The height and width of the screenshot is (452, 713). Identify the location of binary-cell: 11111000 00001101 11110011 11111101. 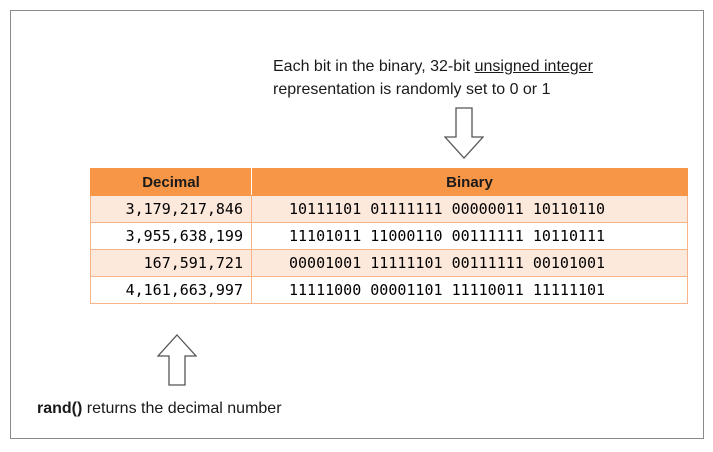
(469, 290).